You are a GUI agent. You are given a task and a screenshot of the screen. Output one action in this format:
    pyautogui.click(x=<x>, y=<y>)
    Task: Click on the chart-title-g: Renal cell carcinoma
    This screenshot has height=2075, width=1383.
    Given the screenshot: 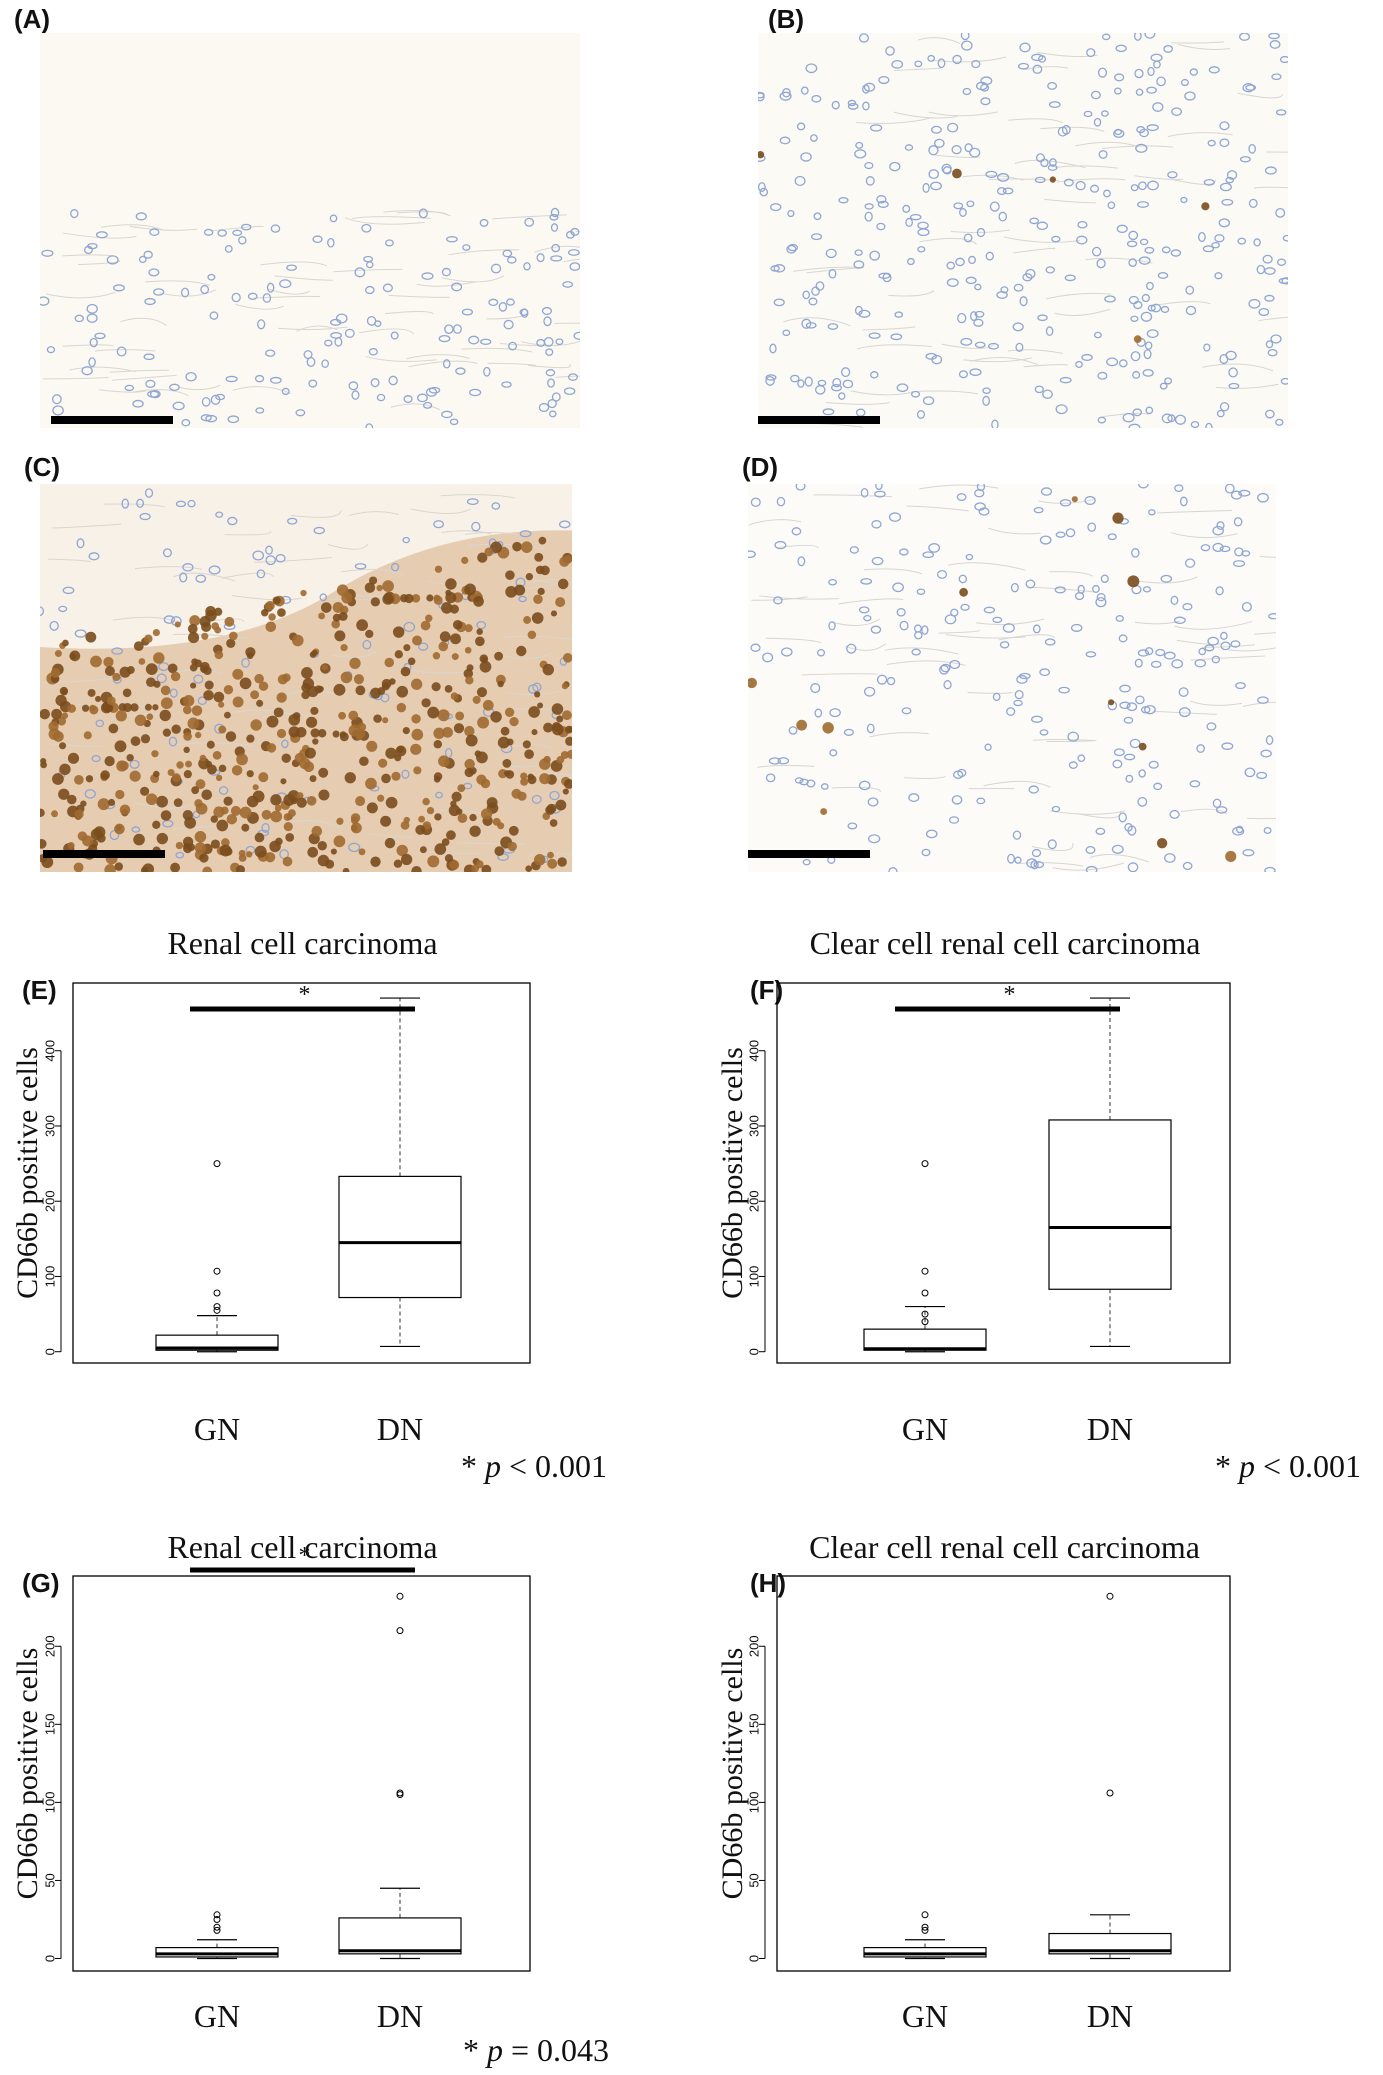 What is the action you would take?
    pyautogui.click(x=302, y=1547)
    